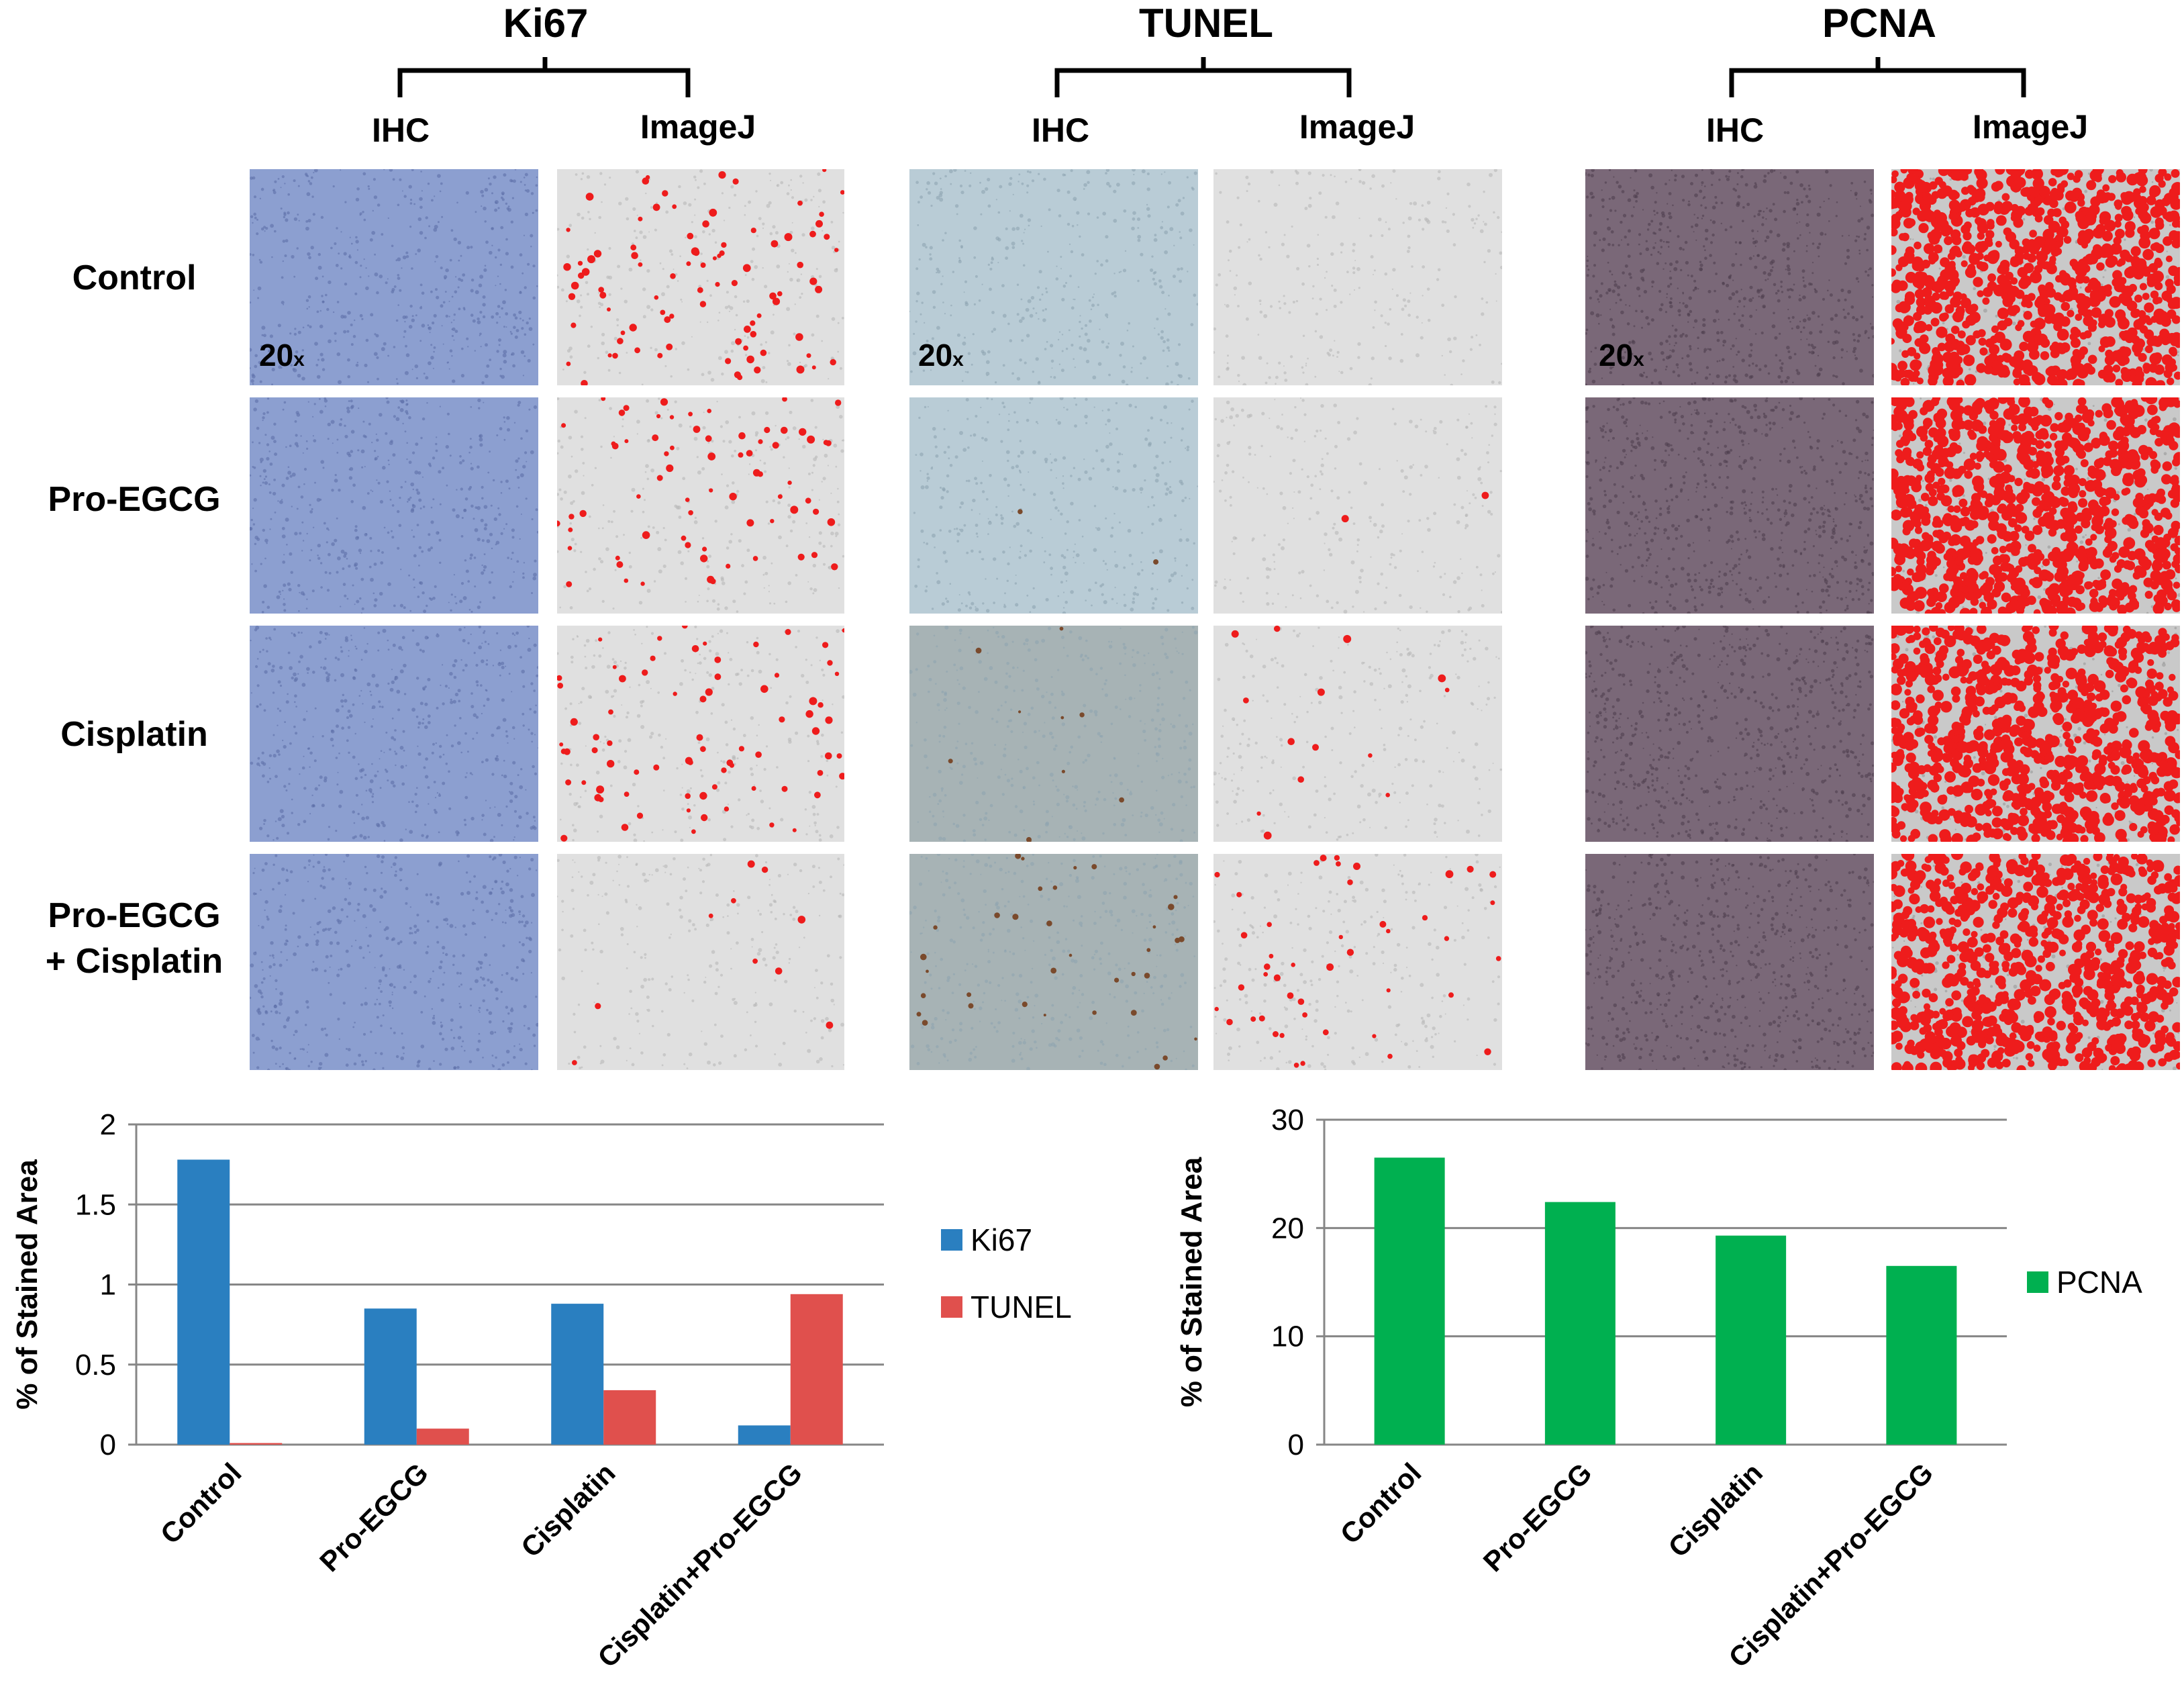 This screenshot has height=1693, width=2184. I want to click on tunel-header: TUNEL, so click(1206, 23).